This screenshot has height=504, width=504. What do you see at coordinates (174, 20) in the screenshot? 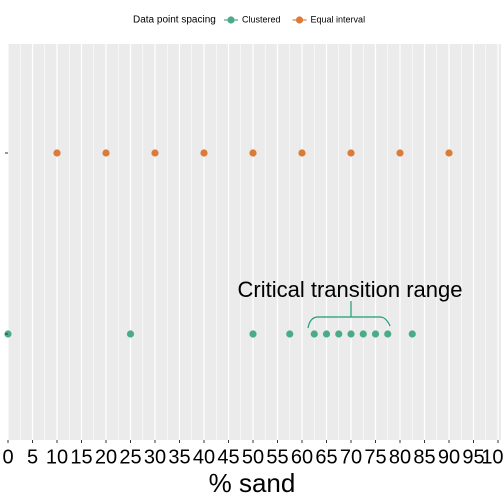
I see `legend-title: Data point spacing` at bounding box center [174, 20].